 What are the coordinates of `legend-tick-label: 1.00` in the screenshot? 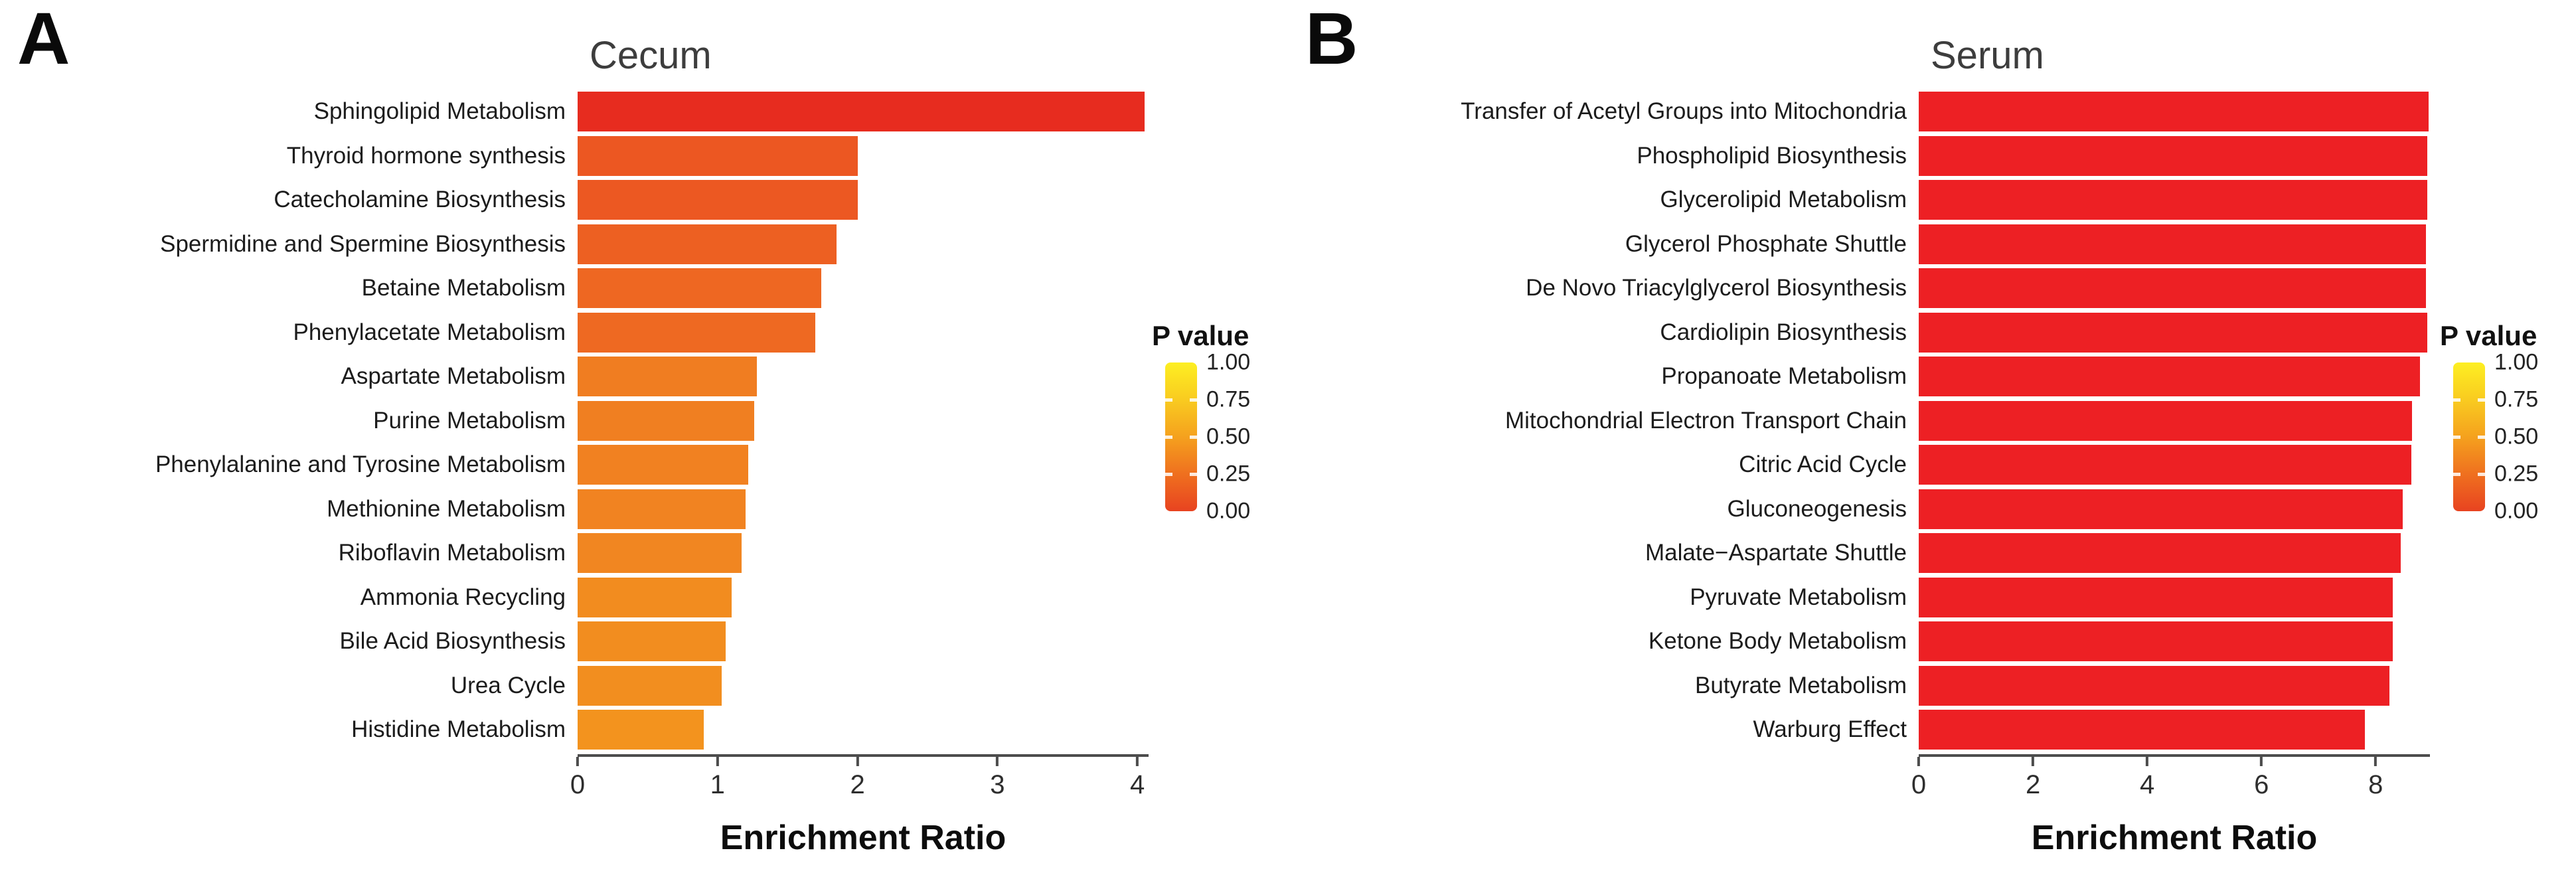 It's located at (1228, 362).